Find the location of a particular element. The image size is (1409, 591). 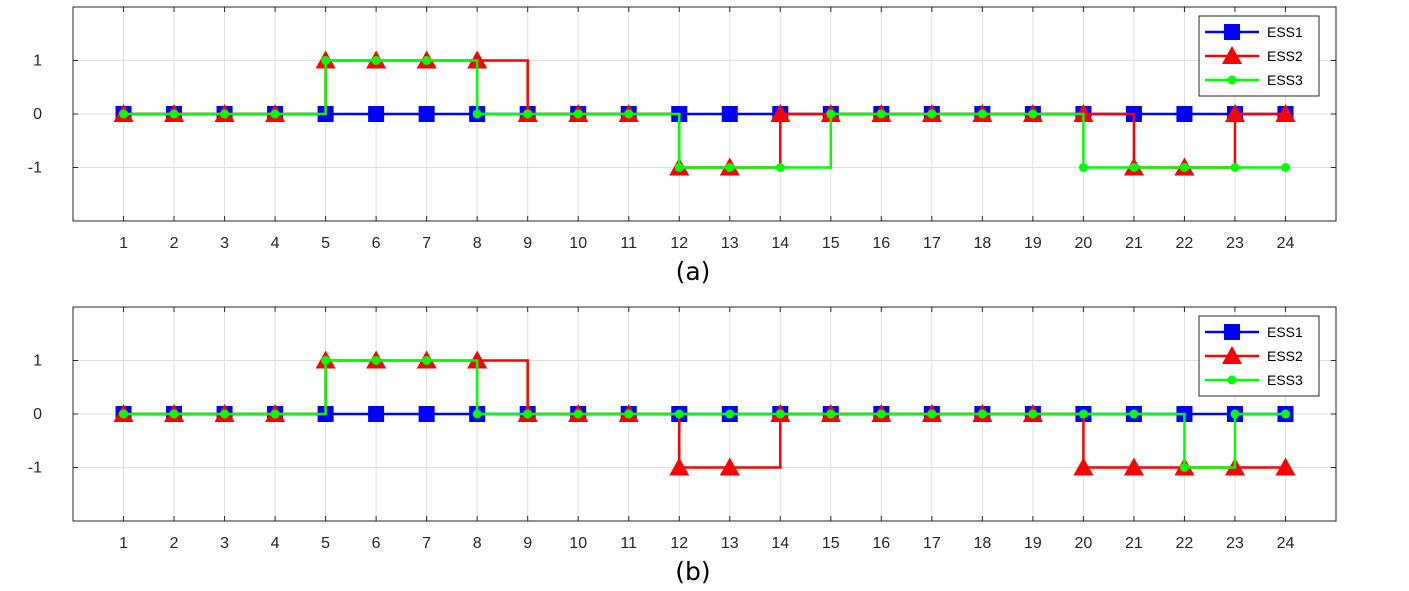

chart-b-xtick-label: 2 is located at coordinates (174, 543).